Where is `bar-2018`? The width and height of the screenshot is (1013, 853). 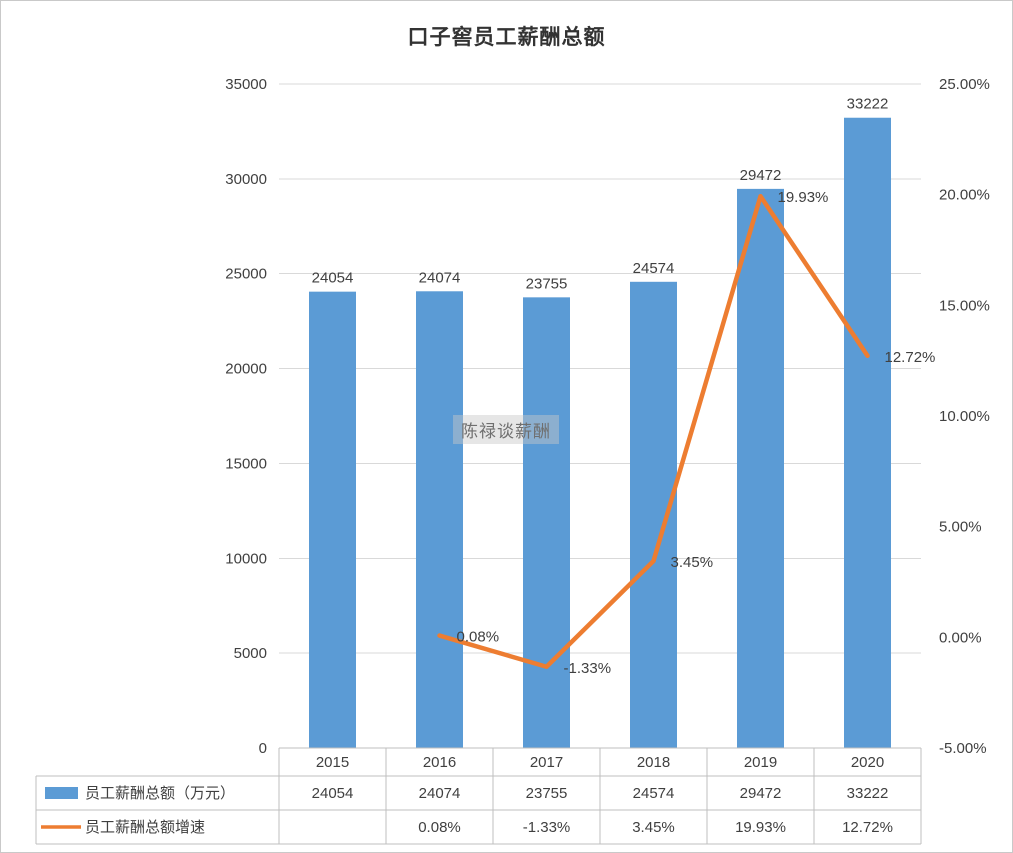
bar-2018 is located at coordinates (653, 514).